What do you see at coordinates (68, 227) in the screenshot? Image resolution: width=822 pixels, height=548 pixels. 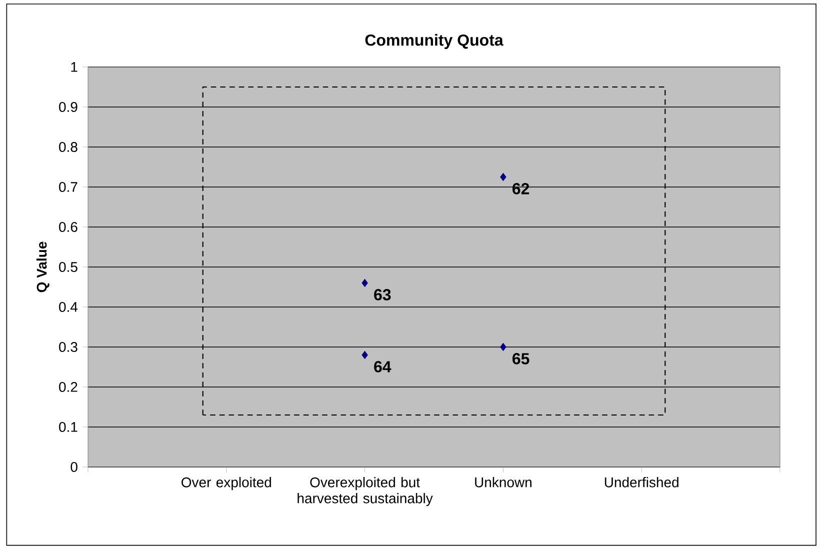 I see `y-tick-label: 0.6` at bounding box center [68, 227].